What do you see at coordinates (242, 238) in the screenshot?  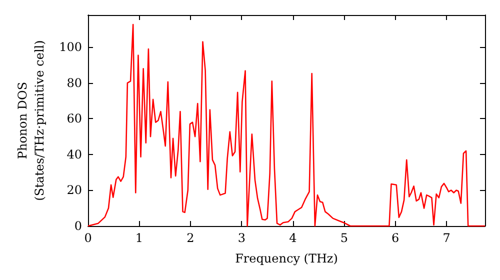 I see `x-tick-label: 3` at bounding box center [242, 238].